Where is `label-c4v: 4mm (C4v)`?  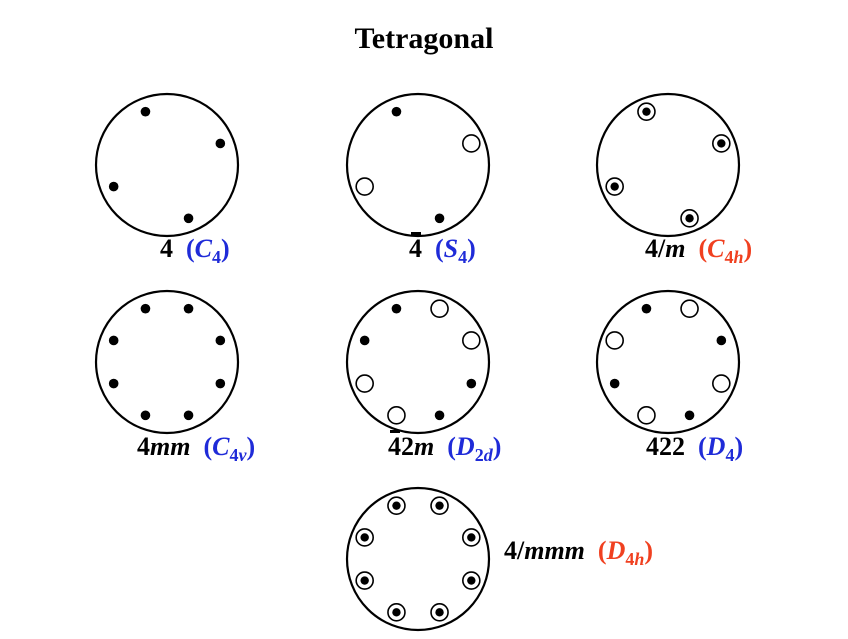
label-c4v: 4mm (C4v) is located at coordinates (196, 448).